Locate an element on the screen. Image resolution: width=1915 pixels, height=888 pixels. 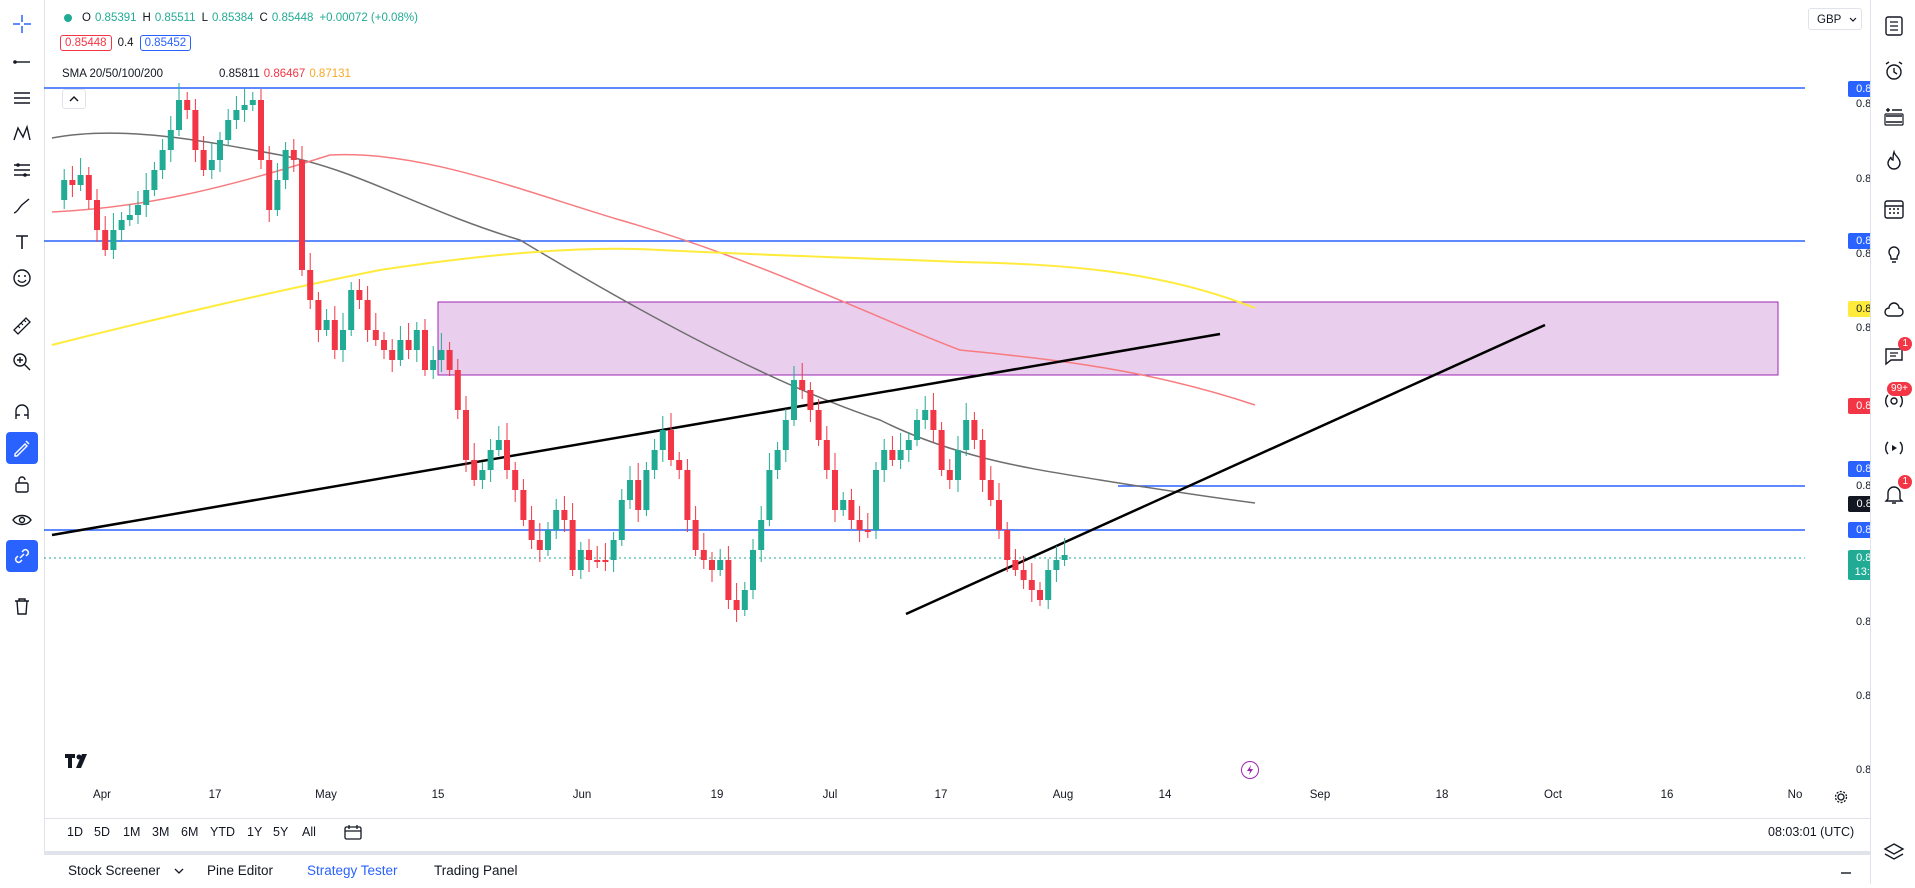
tab-pine-editor: Pine Editor is located at coordinates (240, 870).